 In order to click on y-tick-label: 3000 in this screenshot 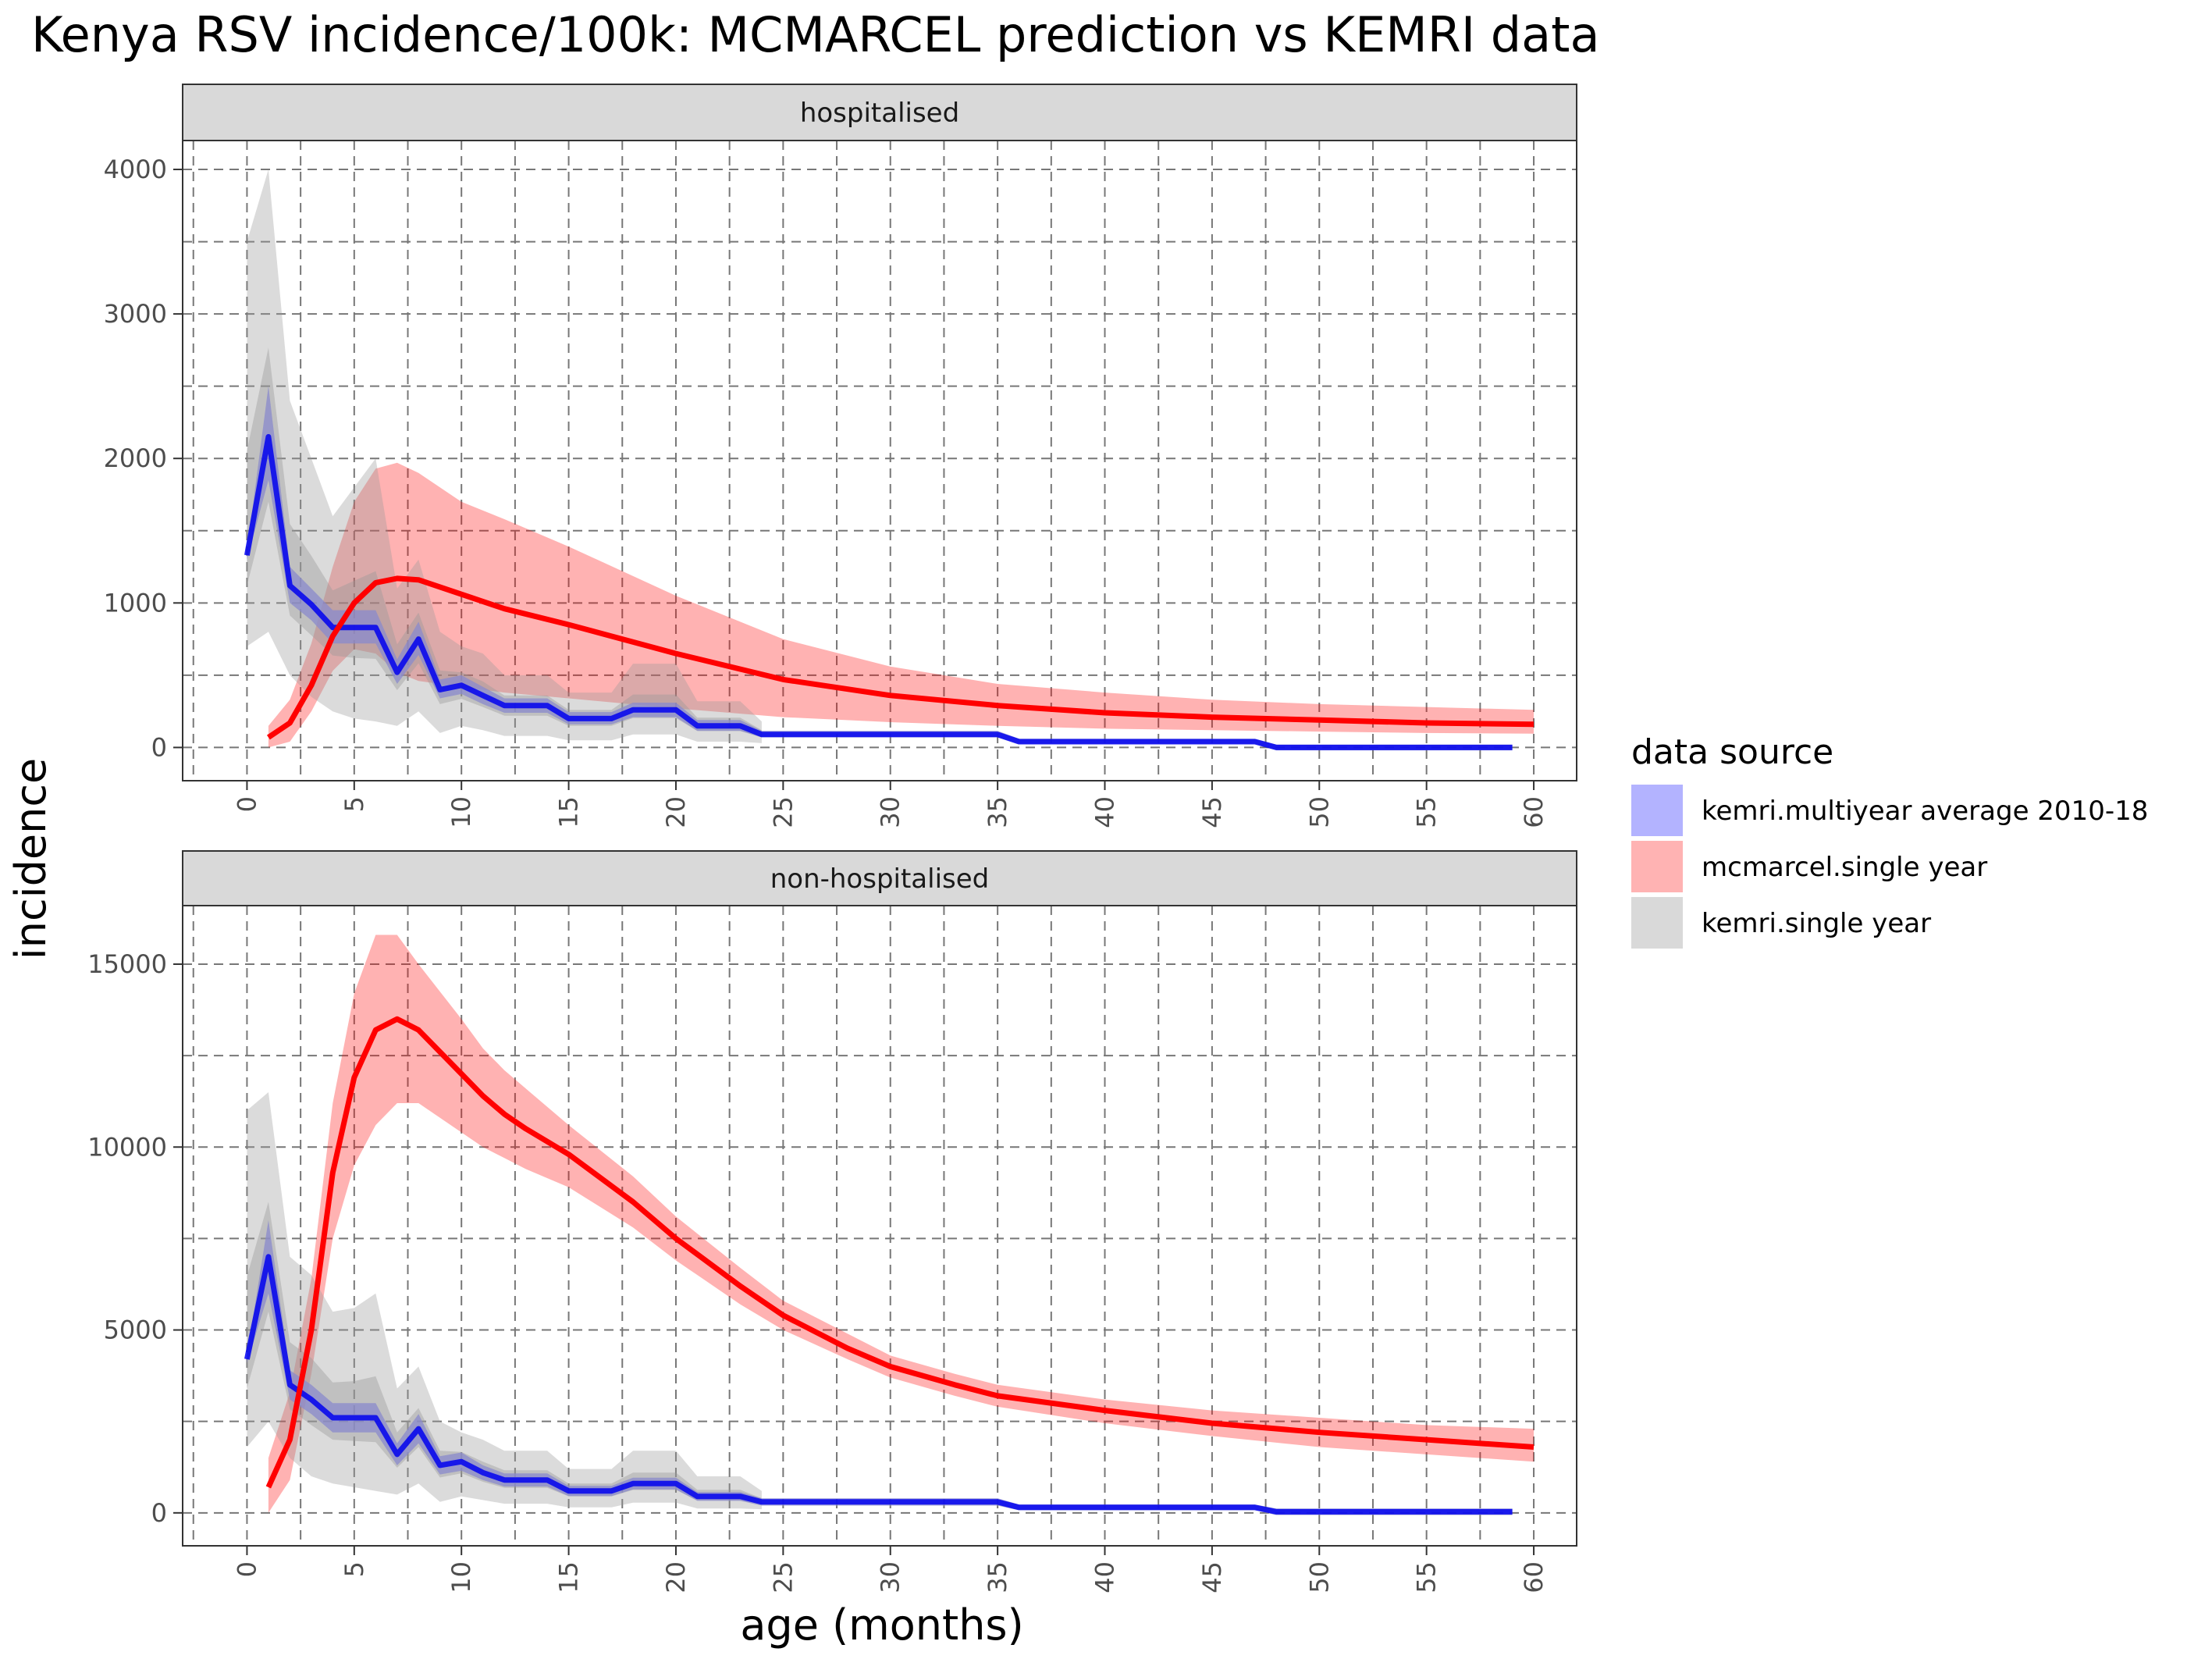, I will do `click(136, 314)`.